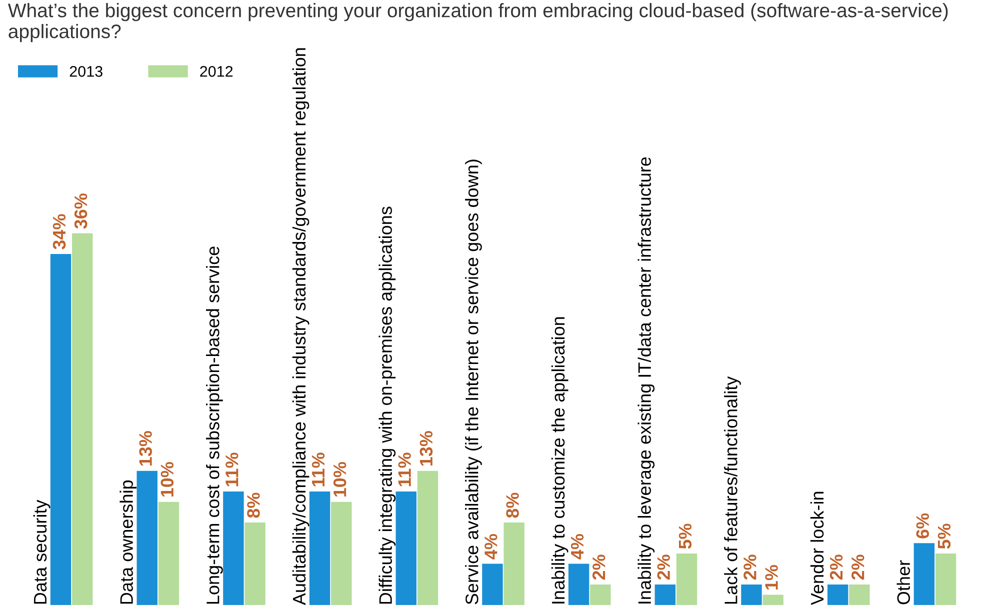 This screenshot has height=610, width=988. Describe the element at coordinates (41, 552) in the screenshot. I see `x-tick-label: Data security` at that location.